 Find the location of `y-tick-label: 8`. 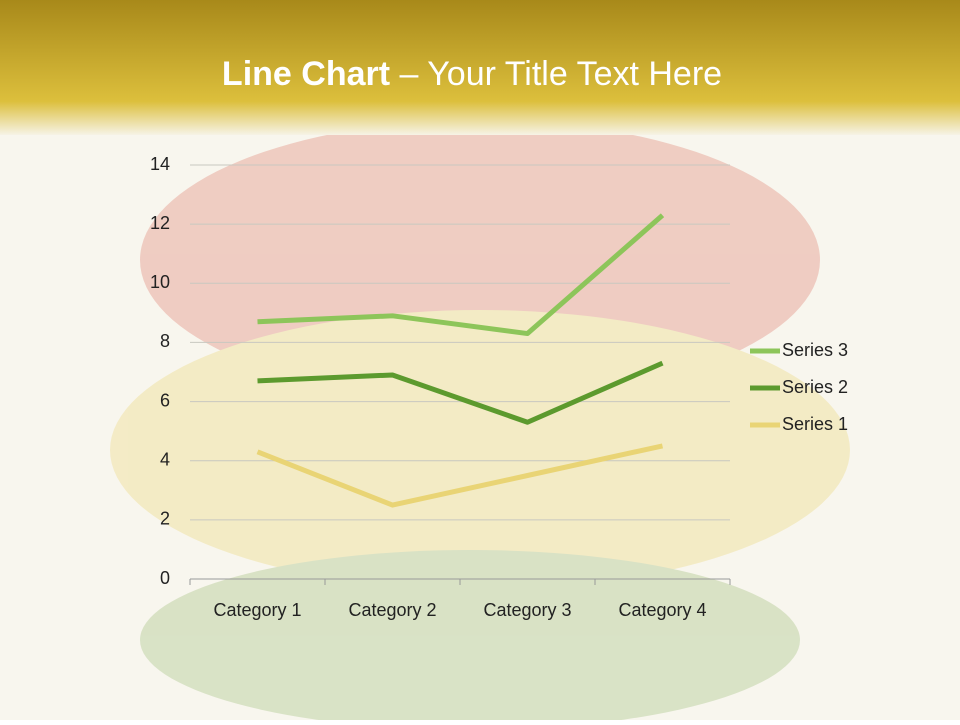

y-tick-label: 8 is located at coordinates (165, 341).